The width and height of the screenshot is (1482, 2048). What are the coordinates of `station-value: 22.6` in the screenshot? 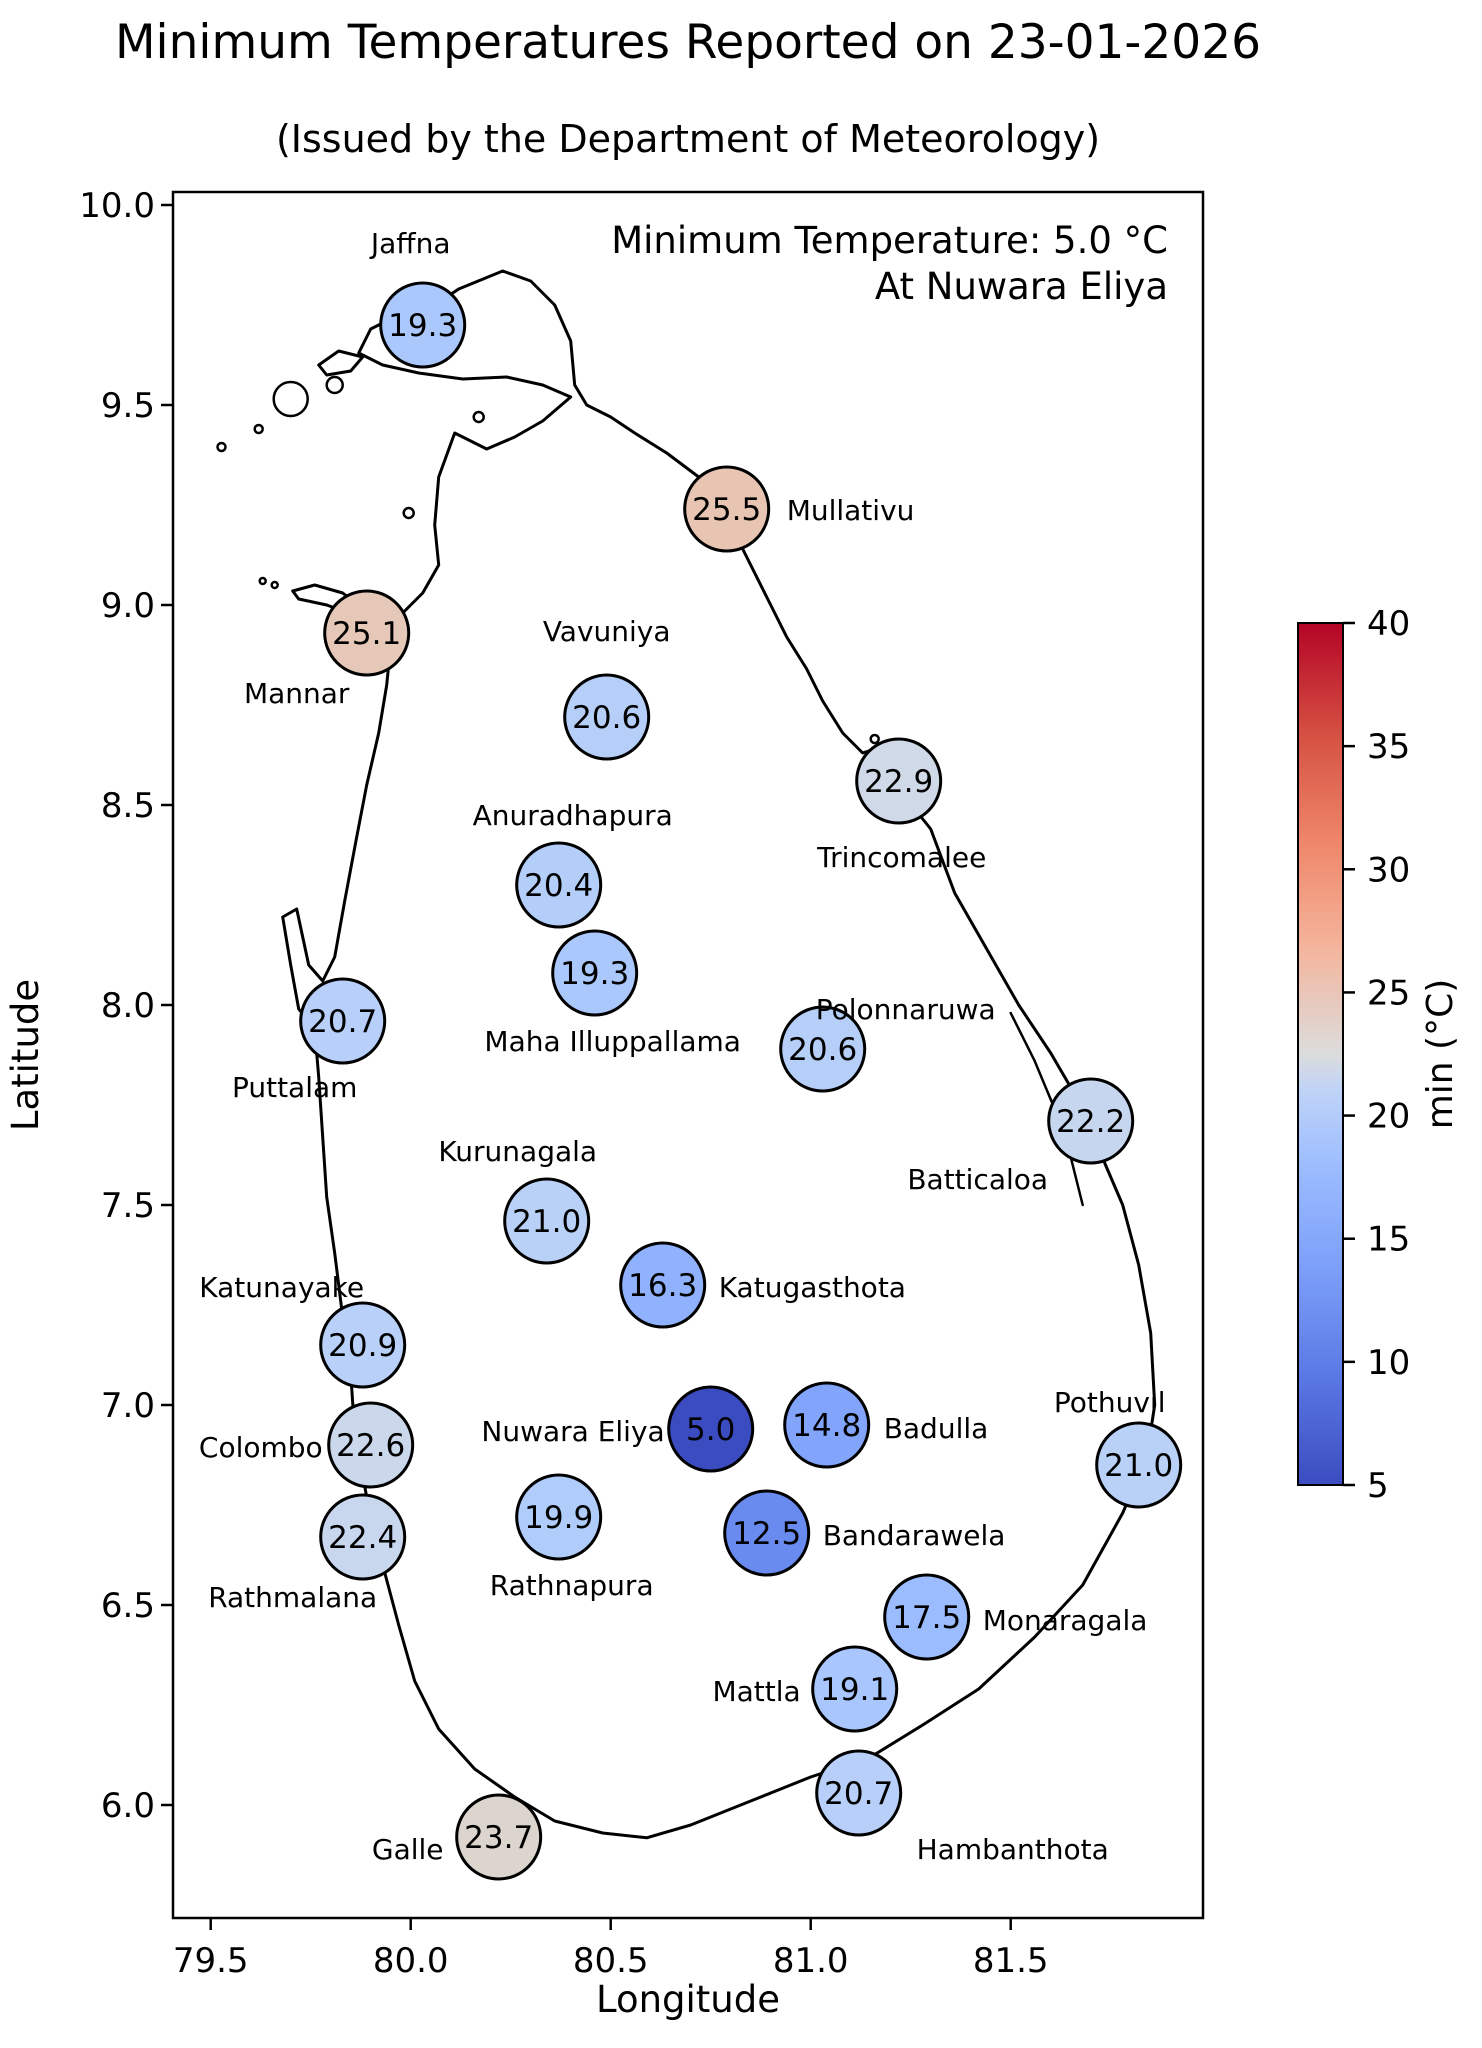 It's located at (370, 1446).